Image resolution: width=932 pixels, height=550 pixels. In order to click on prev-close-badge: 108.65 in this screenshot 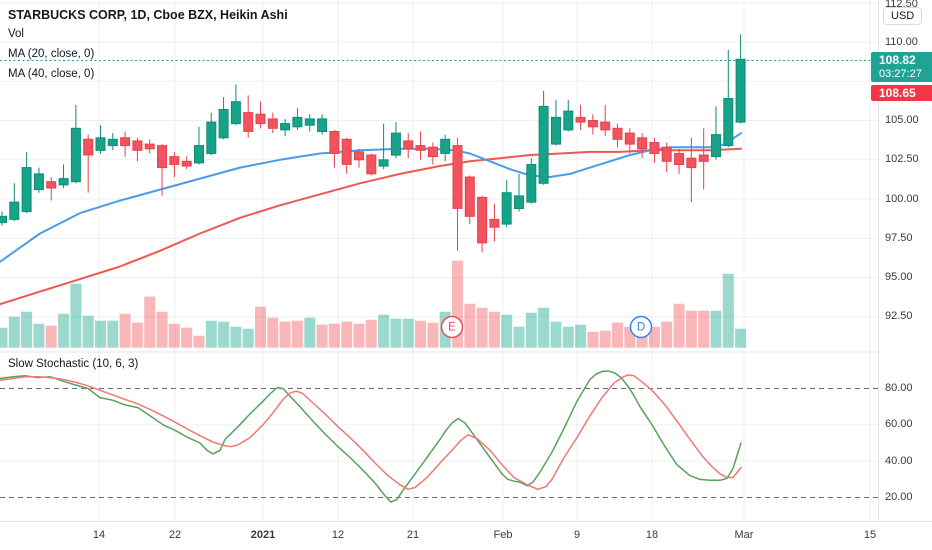, I will do `click(901, 93)`.